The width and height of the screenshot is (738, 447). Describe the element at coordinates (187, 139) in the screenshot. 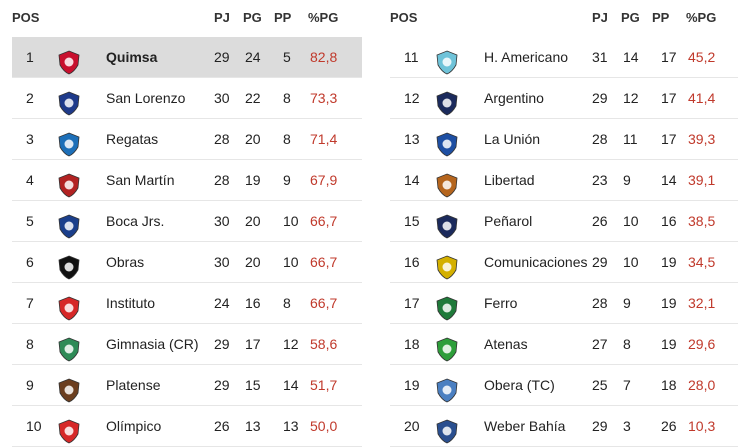

I see `table-row: 3 Regatas 28 20 8 71,4` at that location.